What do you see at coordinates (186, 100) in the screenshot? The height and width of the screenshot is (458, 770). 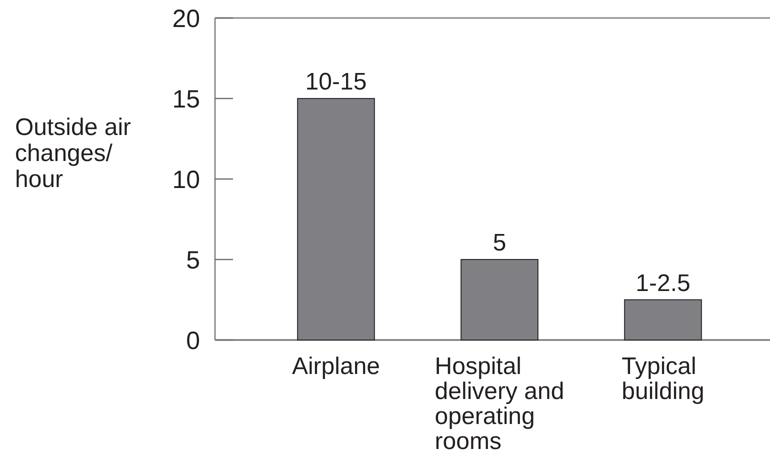 I see `y-tick-label: 15` at bounding box center [186, 100].